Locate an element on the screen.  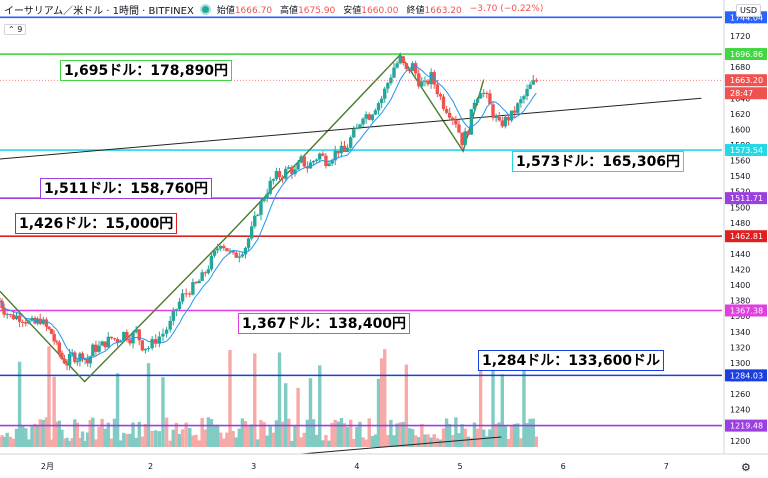
level-badge is located at coordinates (746, 198).